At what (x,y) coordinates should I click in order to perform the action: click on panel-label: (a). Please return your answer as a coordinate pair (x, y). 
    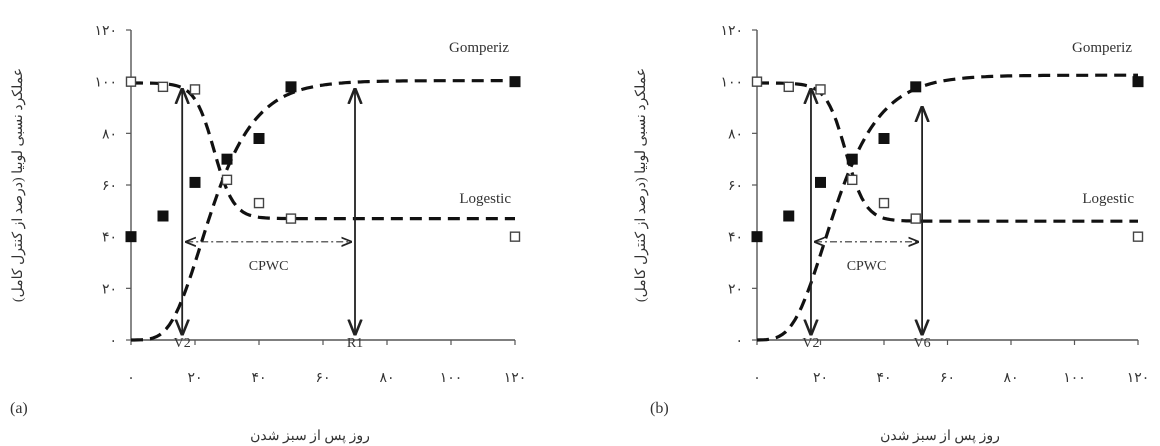
    Looking at the image, I should click on (19, 408).